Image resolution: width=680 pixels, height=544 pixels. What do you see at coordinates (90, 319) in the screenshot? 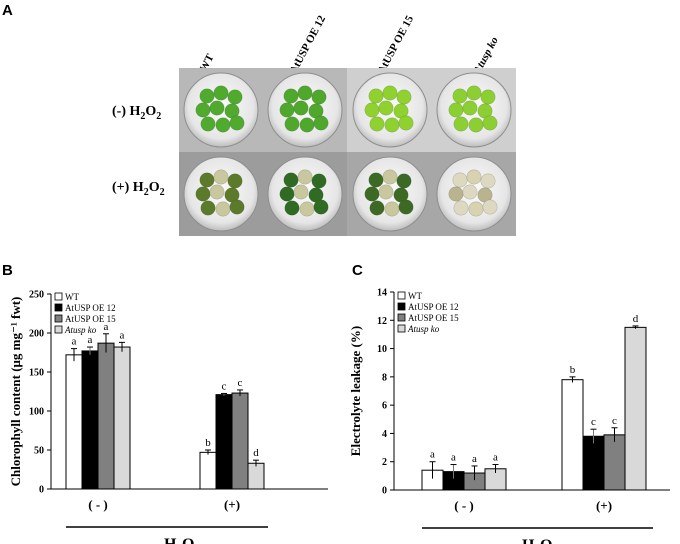
I see `legend-entry: AtUSP OE 15` at bounding box center [90, 319].